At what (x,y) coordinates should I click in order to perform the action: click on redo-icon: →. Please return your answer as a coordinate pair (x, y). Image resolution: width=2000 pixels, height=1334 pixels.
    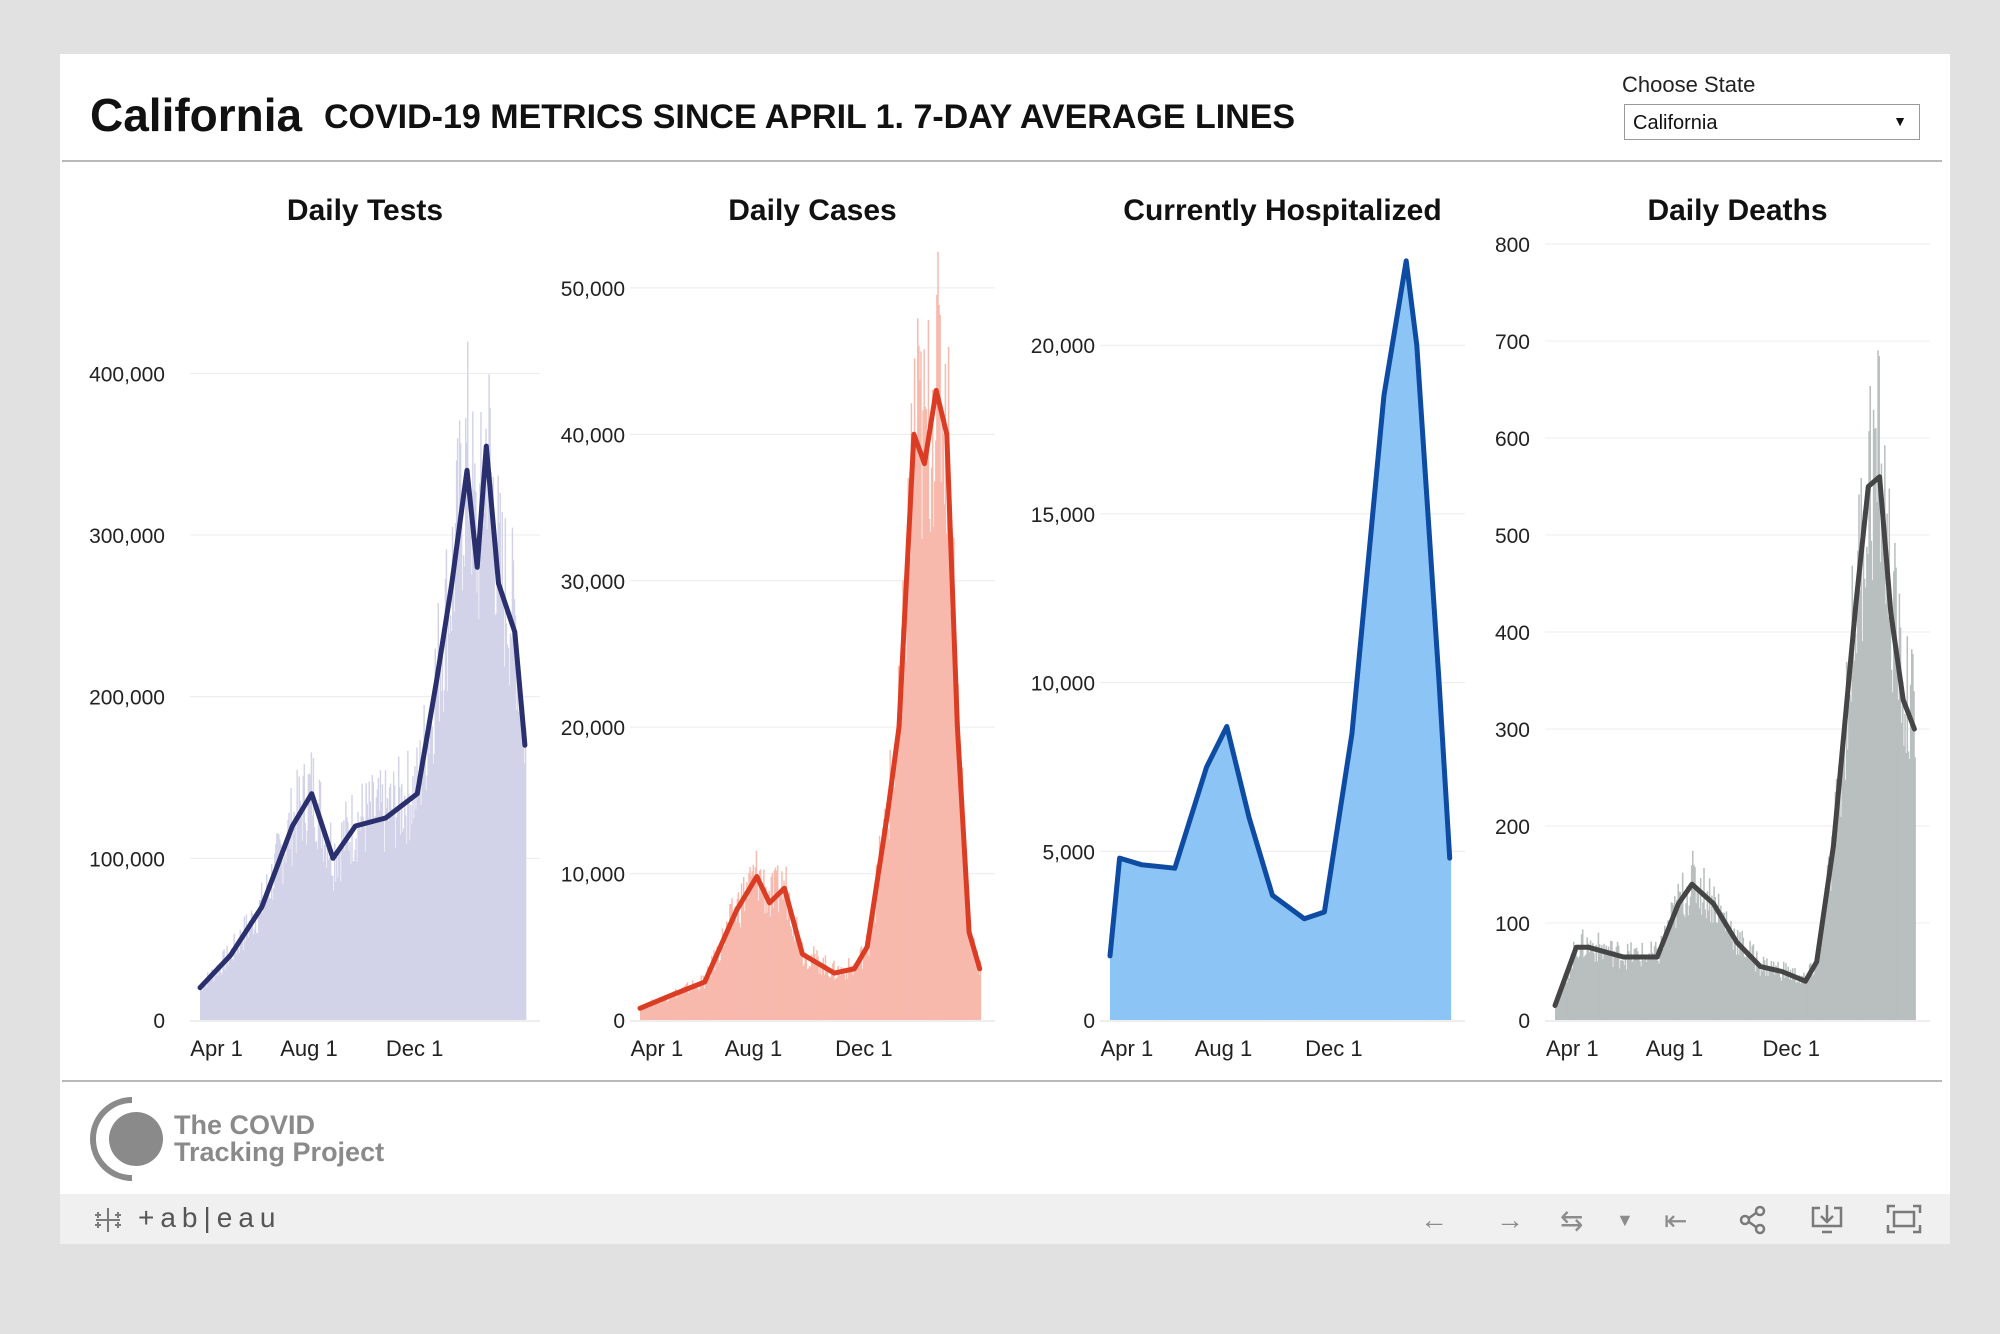
    Looking at the image, I should click on (1510, 1219).